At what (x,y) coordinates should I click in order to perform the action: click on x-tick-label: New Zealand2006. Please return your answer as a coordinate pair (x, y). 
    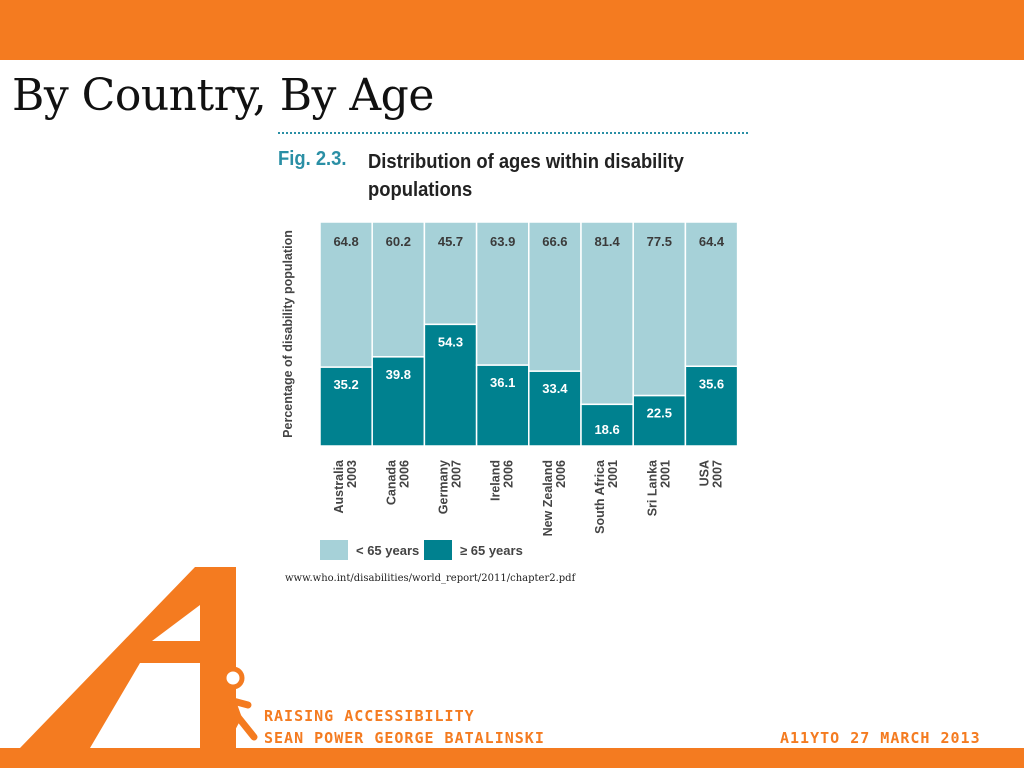
    Looking at the image, I should click on (554, 498).